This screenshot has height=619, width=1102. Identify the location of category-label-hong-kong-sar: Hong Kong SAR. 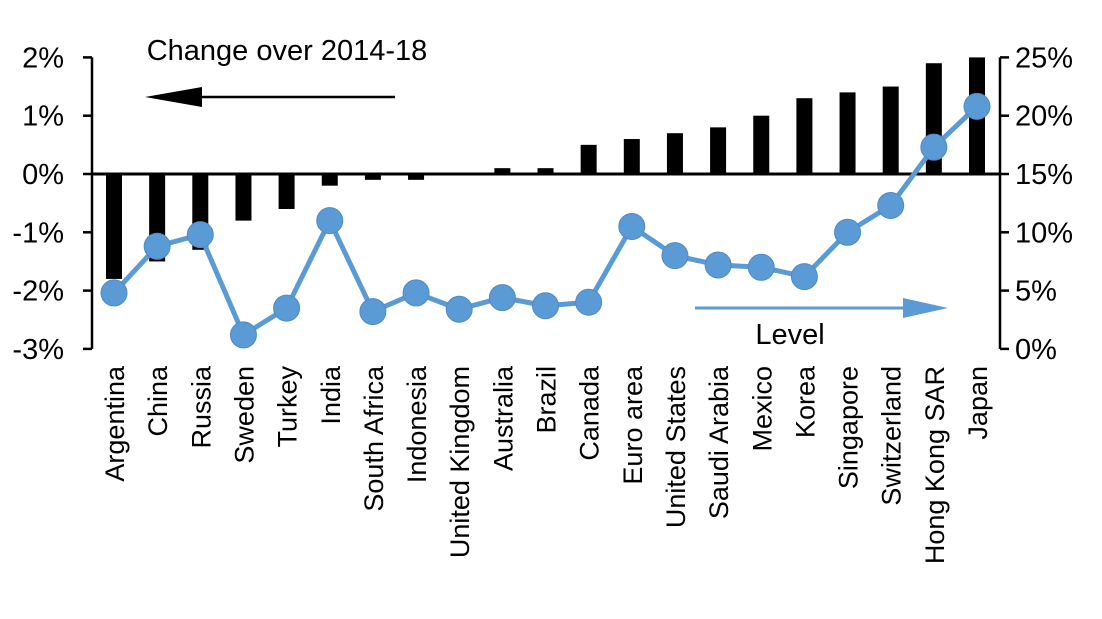
(935, 465).